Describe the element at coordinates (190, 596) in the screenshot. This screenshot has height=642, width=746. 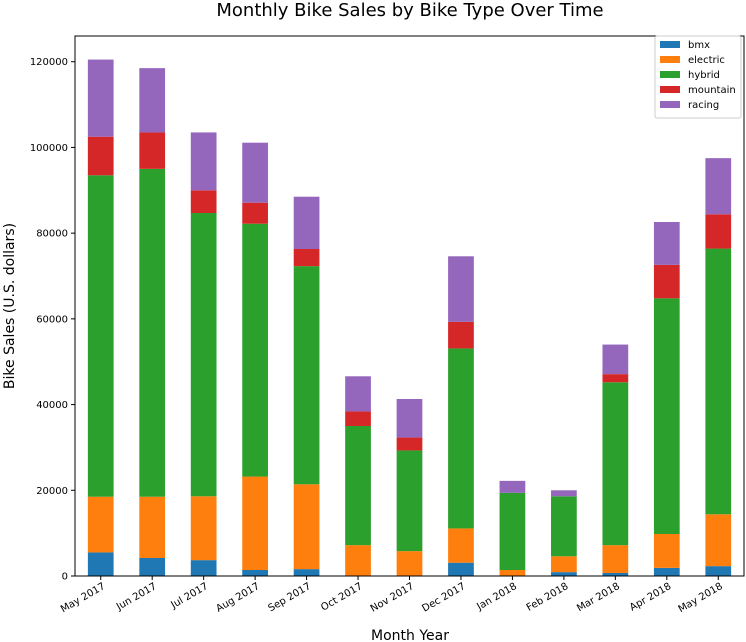
I see `x-tick-label: Jul 2017` at that location.